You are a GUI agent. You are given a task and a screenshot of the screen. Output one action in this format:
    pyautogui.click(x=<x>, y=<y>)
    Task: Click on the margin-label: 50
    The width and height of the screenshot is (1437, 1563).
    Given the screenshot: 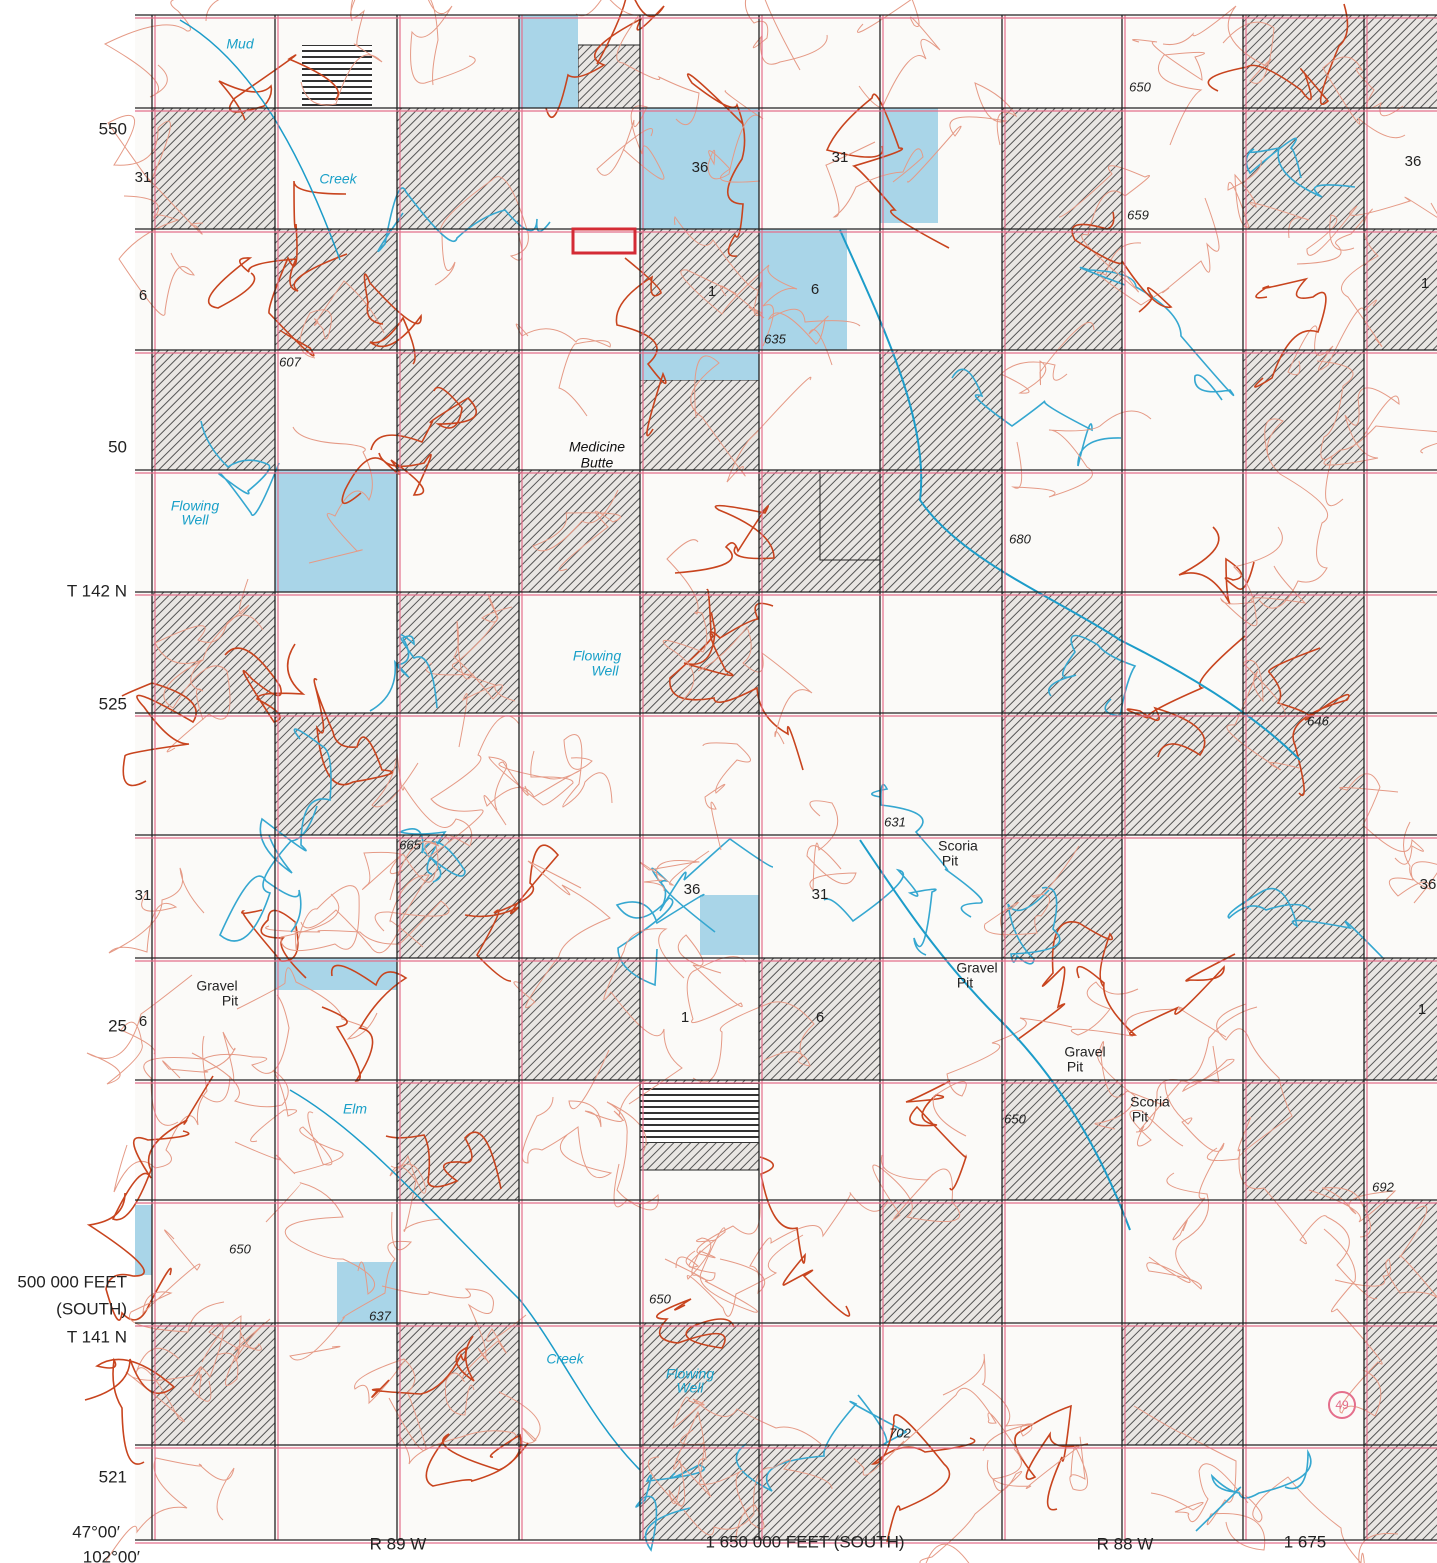 What is the action you would take?
    pyautogui.click(x=117, y=446)
    